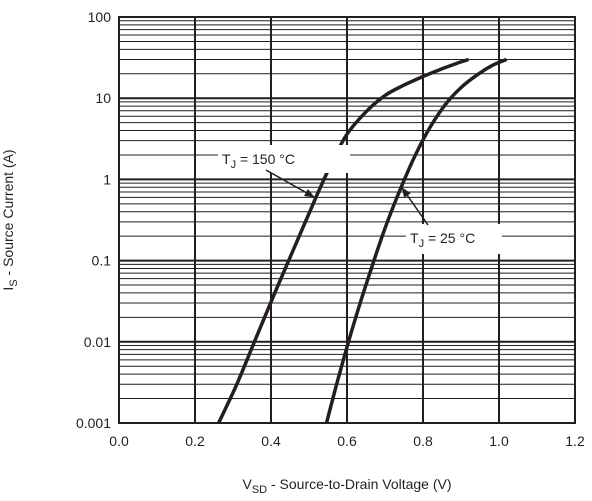 The height and width of the screenshot is (501, 592). I want to click on x-tick-label: 0.4, so click(271, 441).